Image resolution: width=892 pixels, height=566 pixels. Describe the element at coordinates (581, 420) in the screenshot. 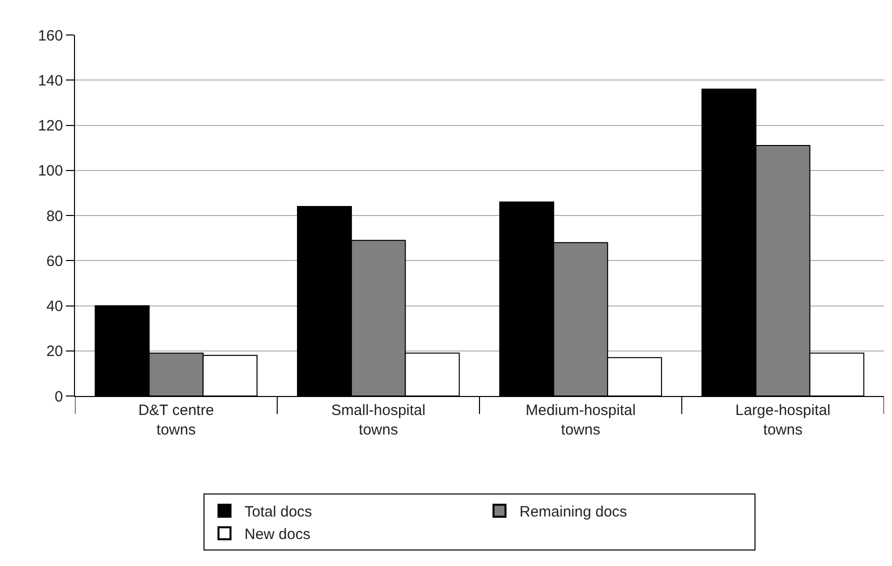

I see `x-tick-label: Medium-hospital towns` at that location.